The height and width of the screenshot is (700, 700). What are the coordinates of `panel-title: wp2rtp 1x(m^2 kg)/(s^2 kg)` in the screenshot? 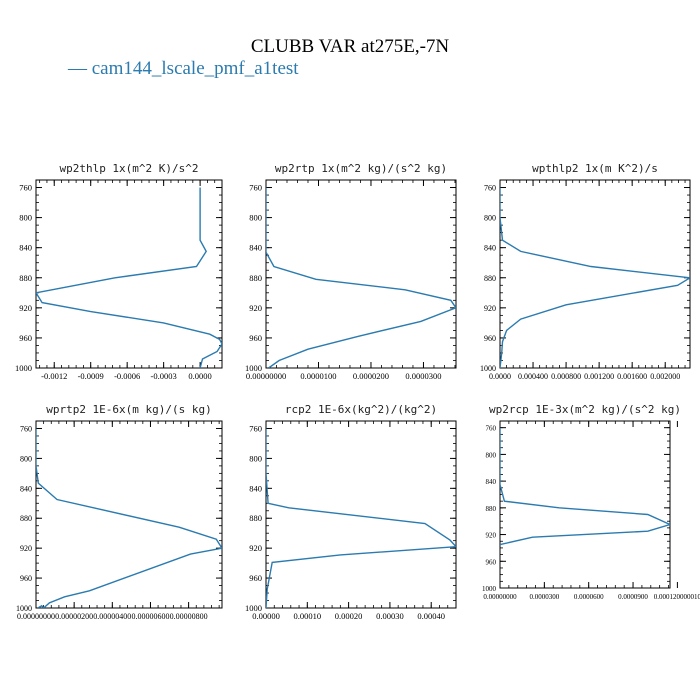 It's located at (361, 168).